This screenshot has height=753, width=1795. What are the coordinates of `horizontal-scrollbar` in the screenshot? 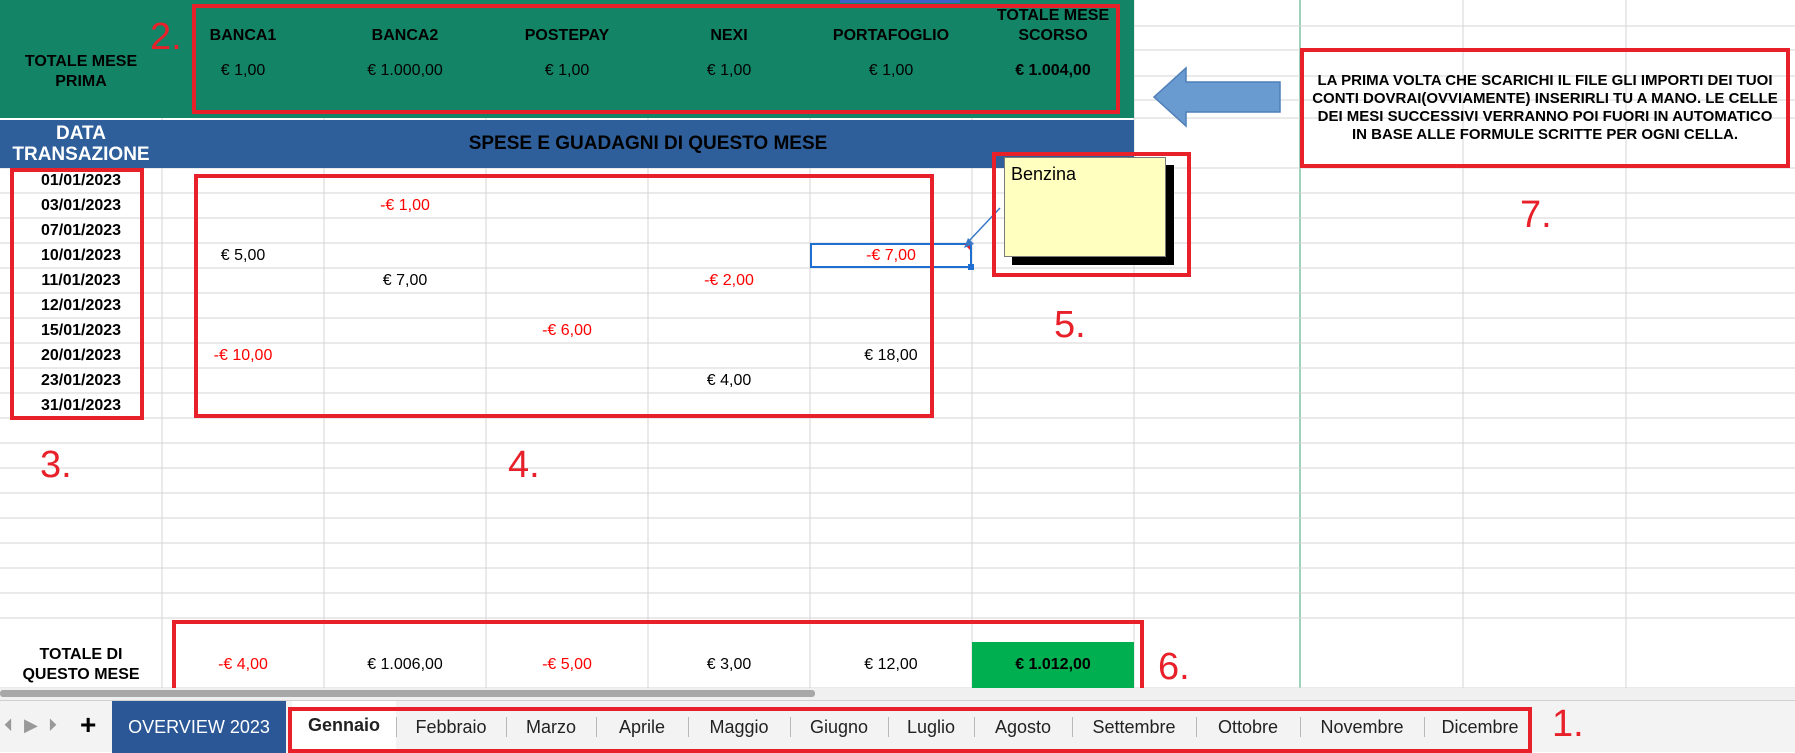 It's located at (897, 694).